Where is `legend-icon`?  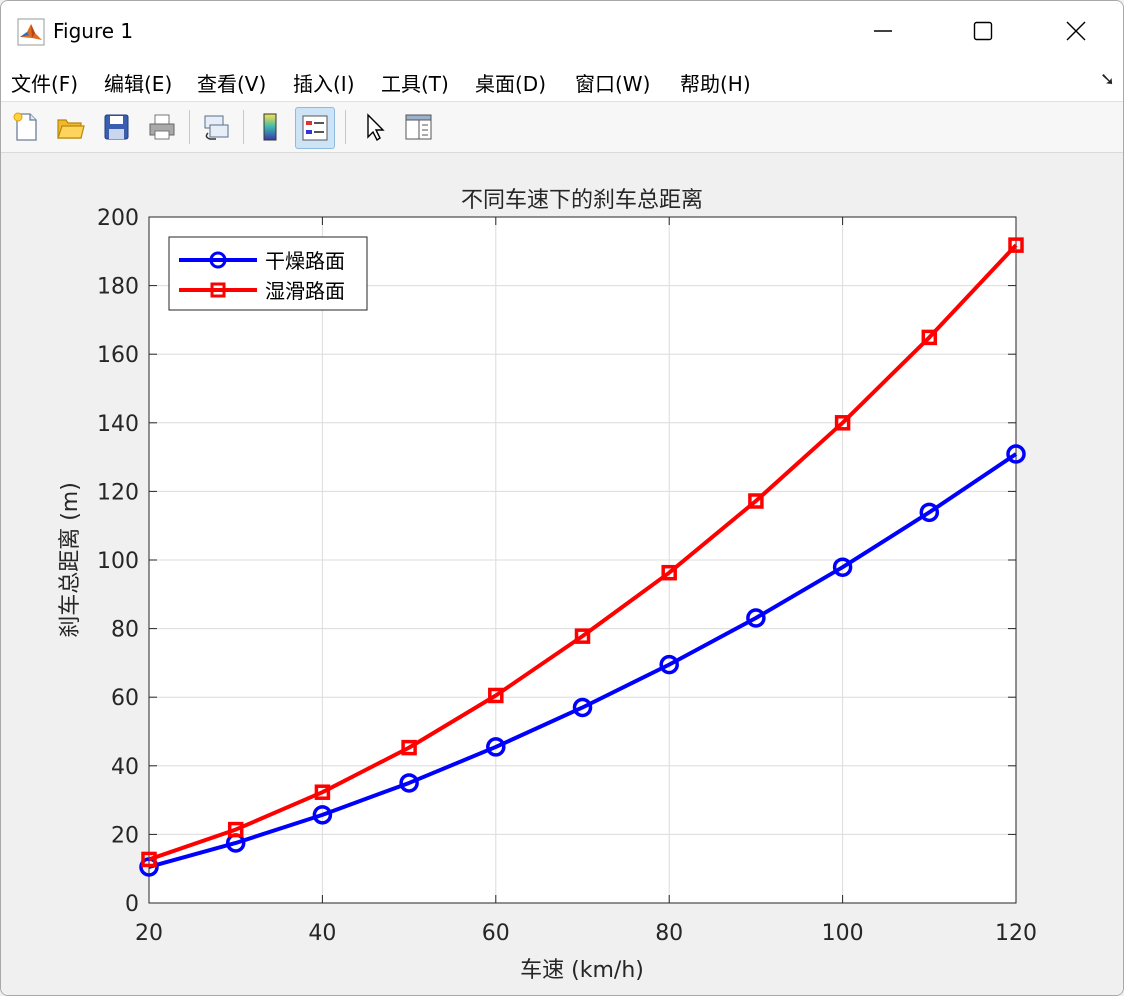 legend-icon is located at coordinates (315, 128).